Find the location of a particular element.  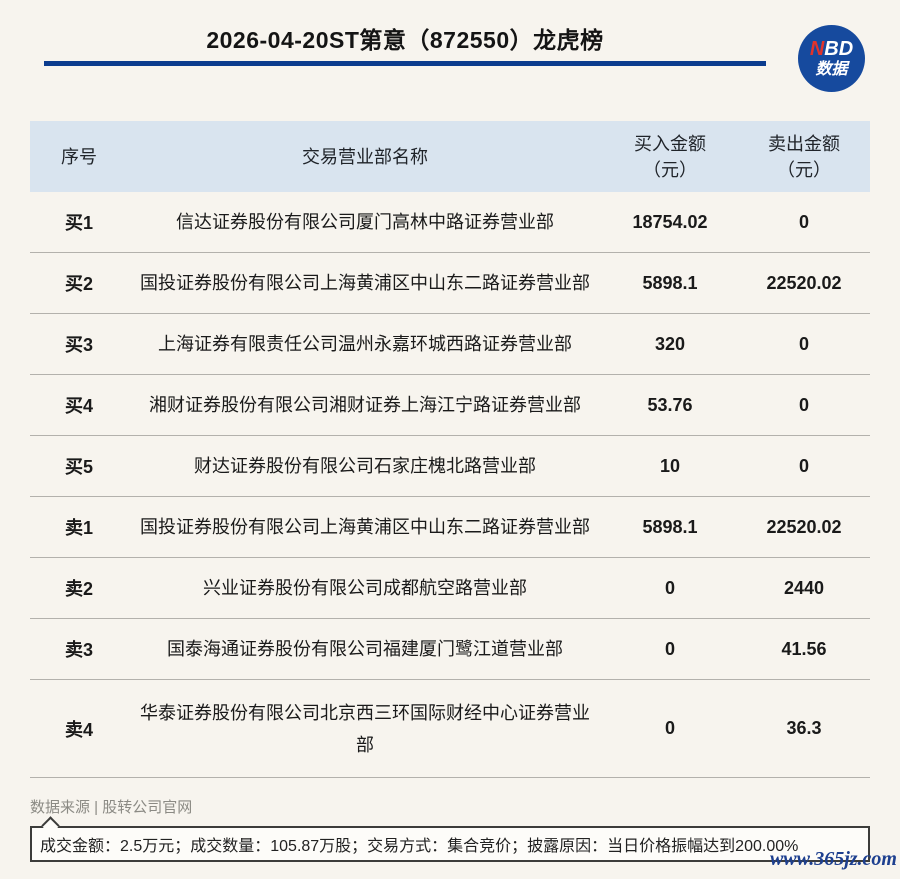

seq-cell: 买3 is located at coordinates (78, 345).